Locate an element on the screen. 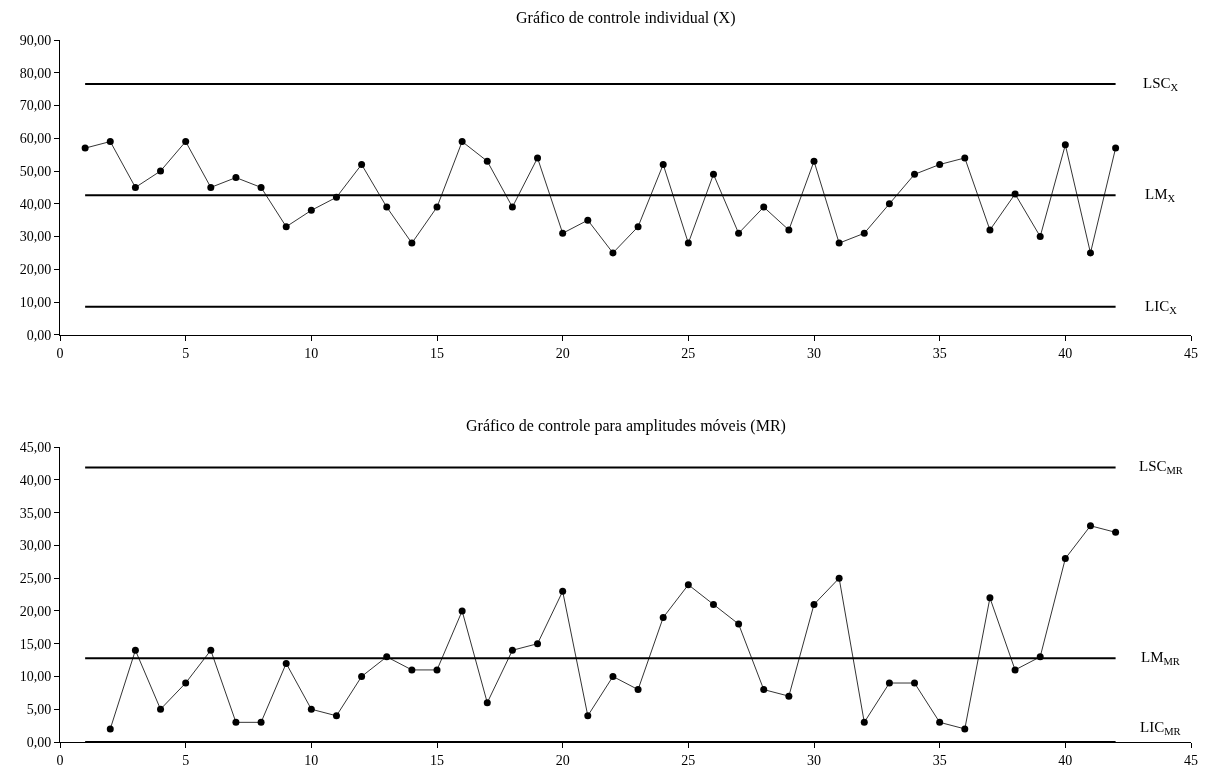 Image resolution: width=1210 pixels, height=780 pixels. y-tick-label: 90,00 is located at coordinates (35, 40).